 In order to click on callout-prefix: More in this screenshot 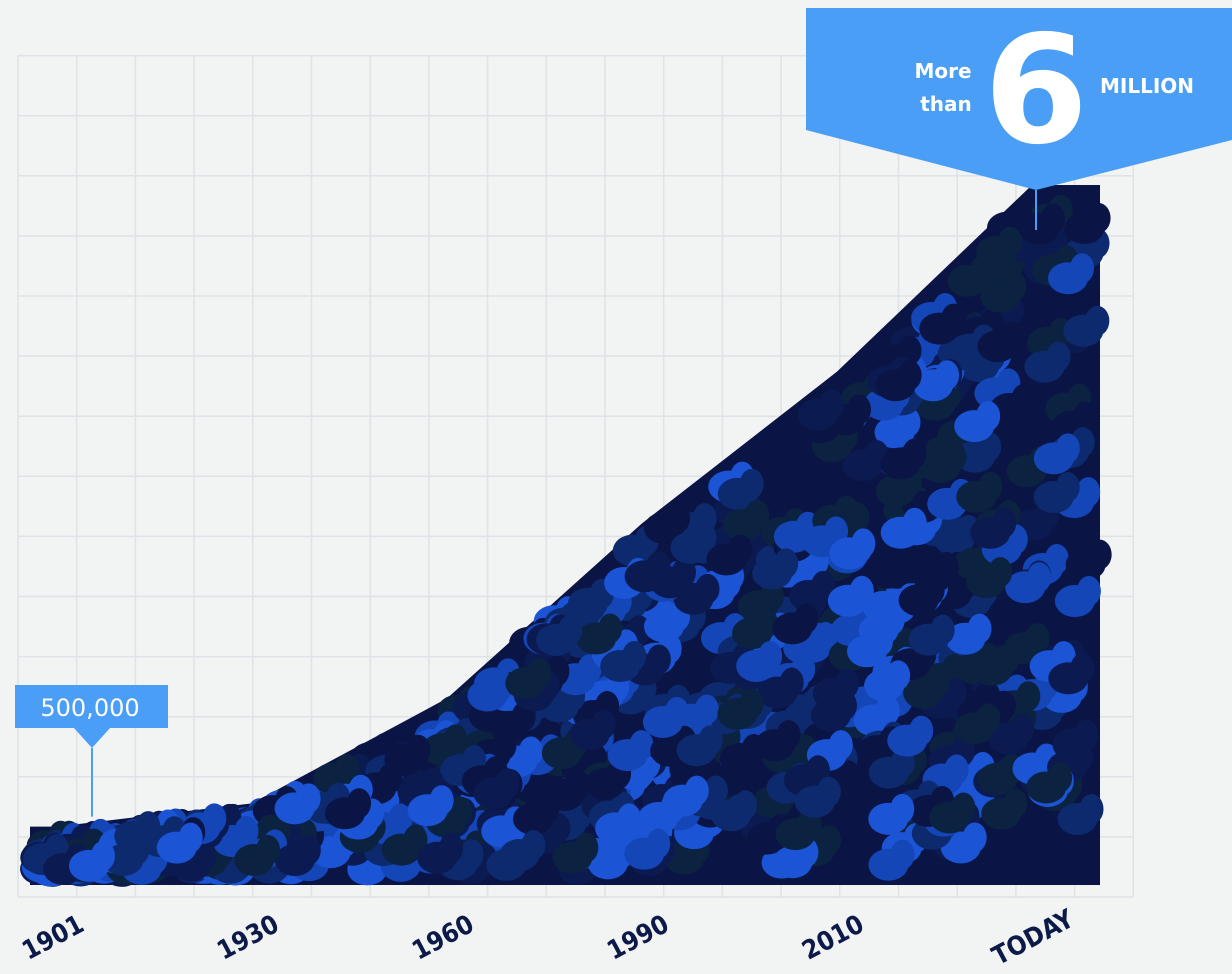, I will do `click(942, 71)`.